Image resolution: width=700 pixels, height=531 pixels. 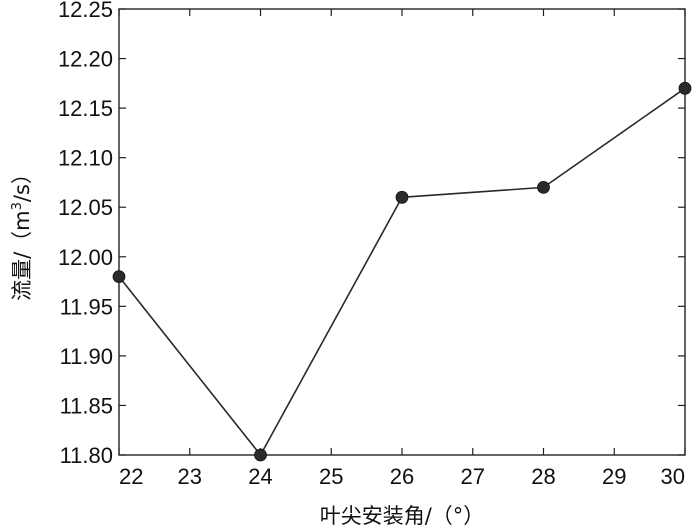 I want to click on y-tick-label: 12.10, so click(x=85, y=158).